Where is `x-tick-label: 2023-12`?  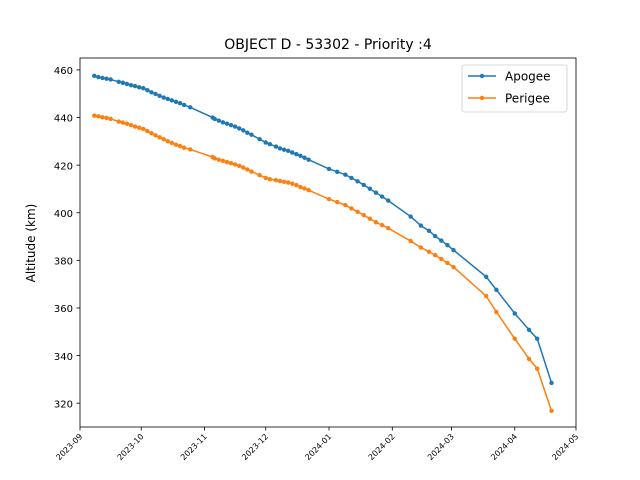 x-tick-label: 2023-12 is located at coordinates (255, 447).